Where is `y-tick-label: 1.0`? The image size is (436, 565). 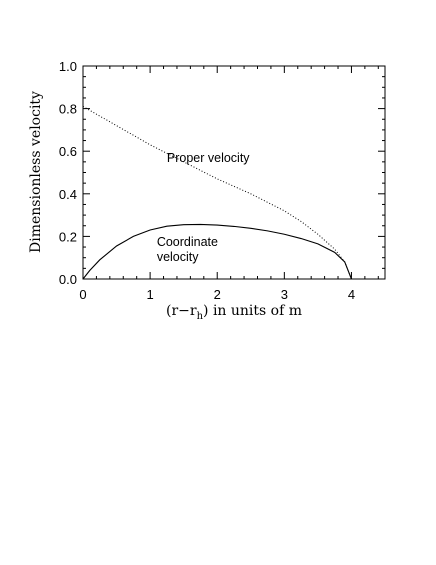
y-tick-label: 1.0 is located at coordinates (68, 66).